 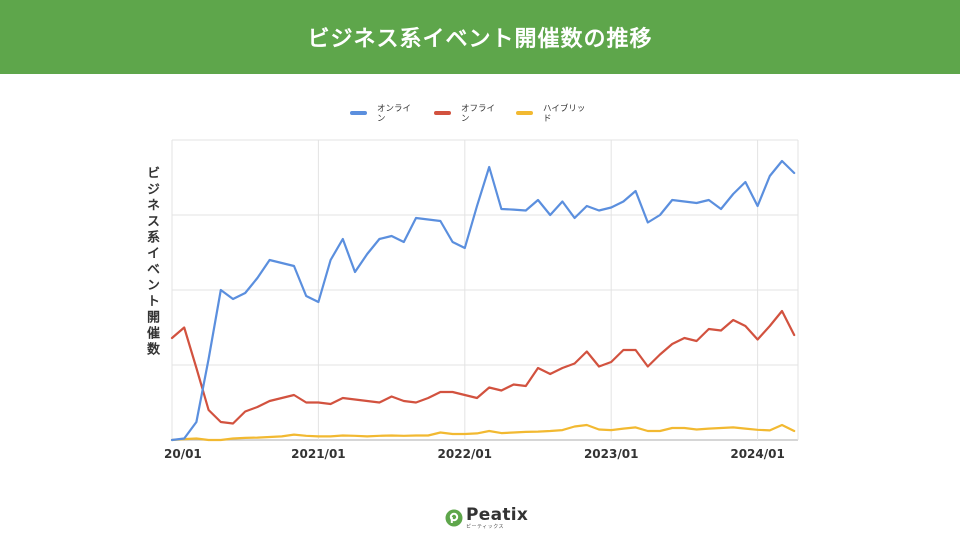 I want to click on x-tick-label: 2021/01, so click(x=318, y=454).